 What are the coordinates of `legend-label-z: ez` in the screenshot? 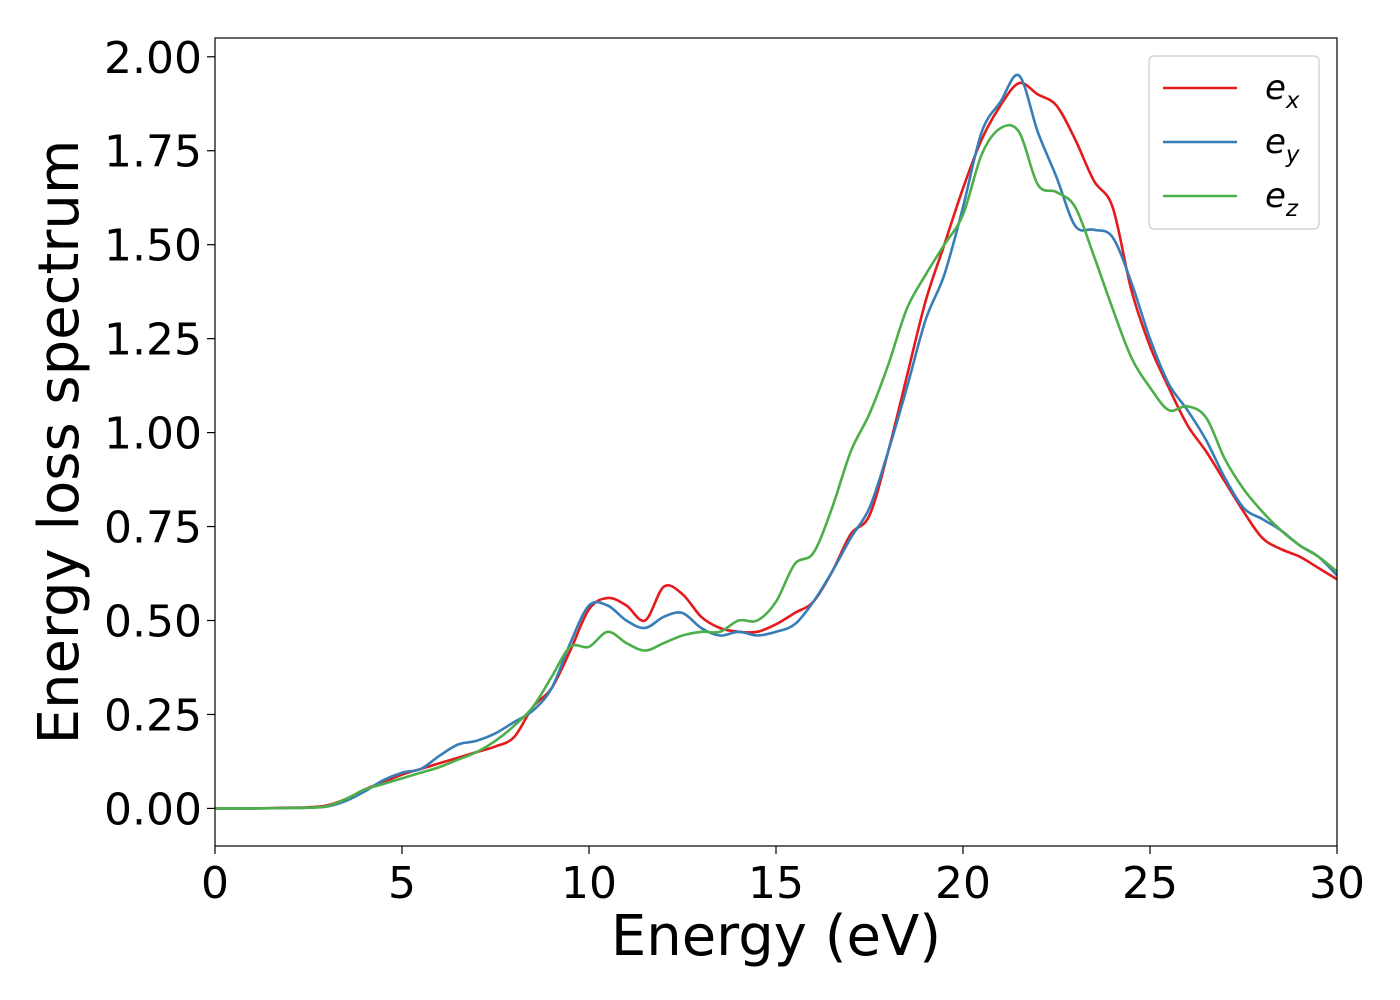 It's located at (1282, 199).